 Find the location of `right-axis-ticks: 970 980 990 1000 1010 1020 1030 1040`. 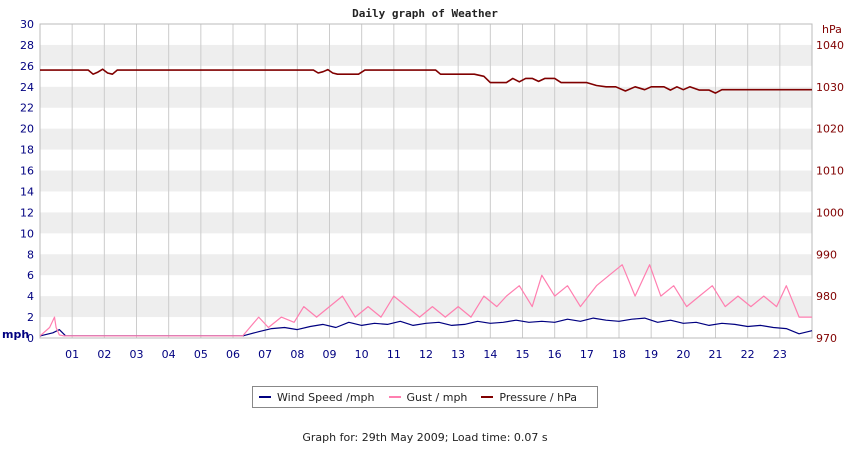

right-axis-ticks: 970 980 990 1000 1010 1020 1030 1040 is located at coordinates (830, 192).